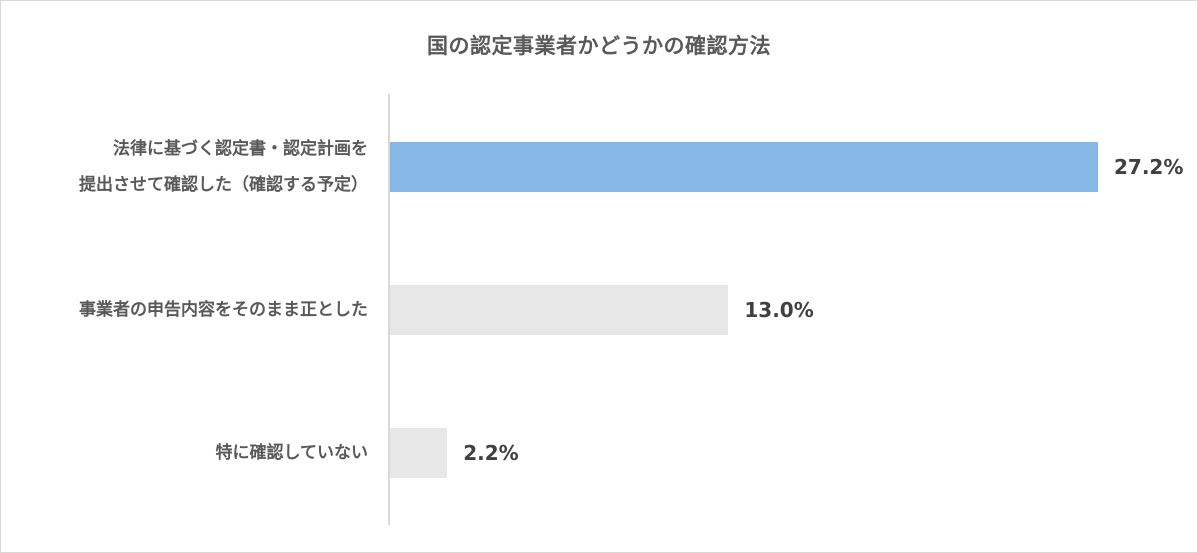 This screenshot has height=553, width=1198. What do you see at coordinates (223, 167) in the screenshot?
I see `category-label-0: 法律に基づく認定書・認定計画を 提出させて確認した（確認する予定）` at bounding box center [223, 167].